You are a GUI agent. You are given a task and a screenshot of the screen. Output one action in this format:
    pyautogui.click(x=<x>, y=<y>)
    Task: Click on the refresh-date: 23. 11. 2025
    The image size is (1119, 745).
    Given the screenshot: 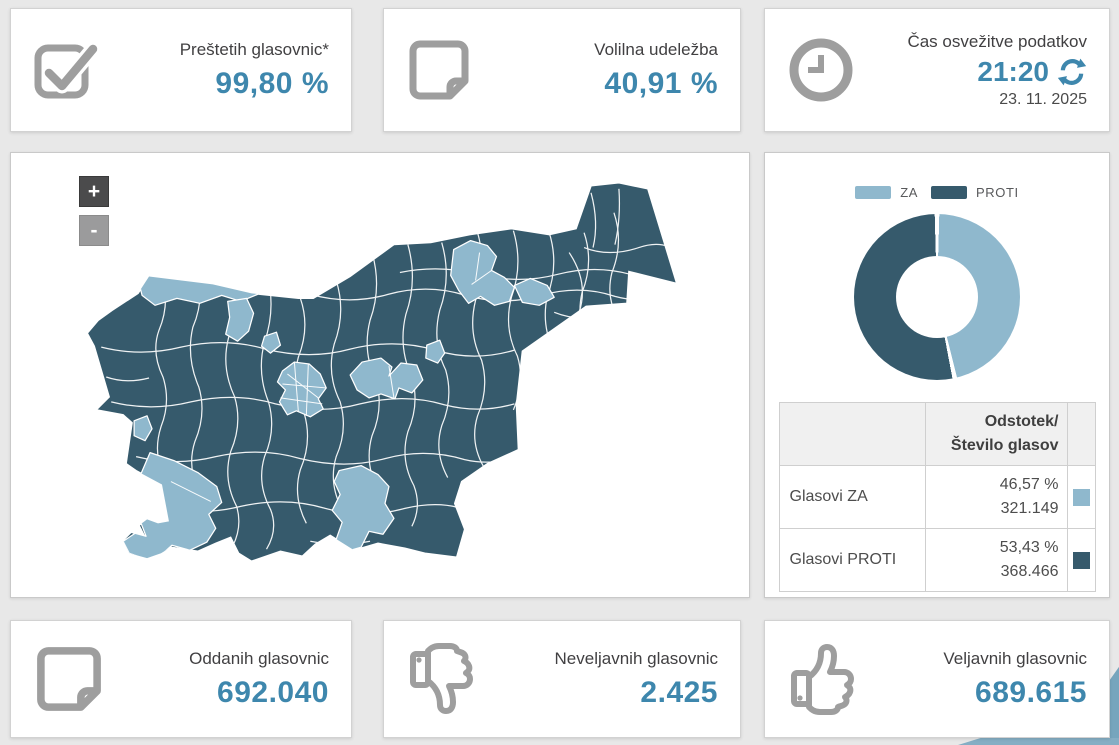 What is the action you would take?
    pyautogui.click(x=1043, y=100)
    